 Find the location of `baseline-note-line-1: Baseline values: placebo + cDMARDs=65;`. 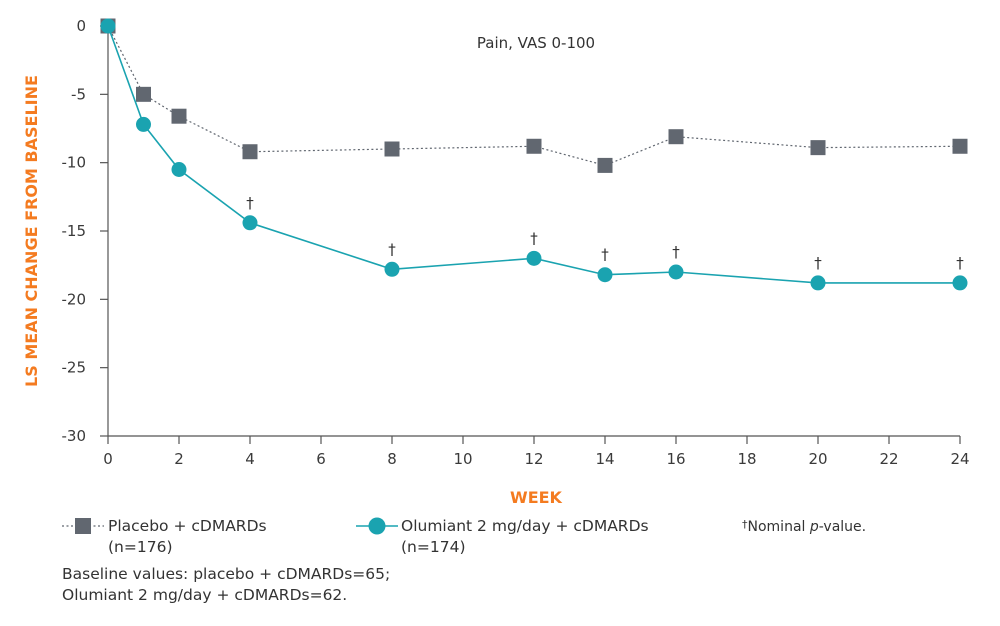

baseline-note-line-1: Baseline values: placebo + cDMARDs=65; is located at coordinates (226, 574).